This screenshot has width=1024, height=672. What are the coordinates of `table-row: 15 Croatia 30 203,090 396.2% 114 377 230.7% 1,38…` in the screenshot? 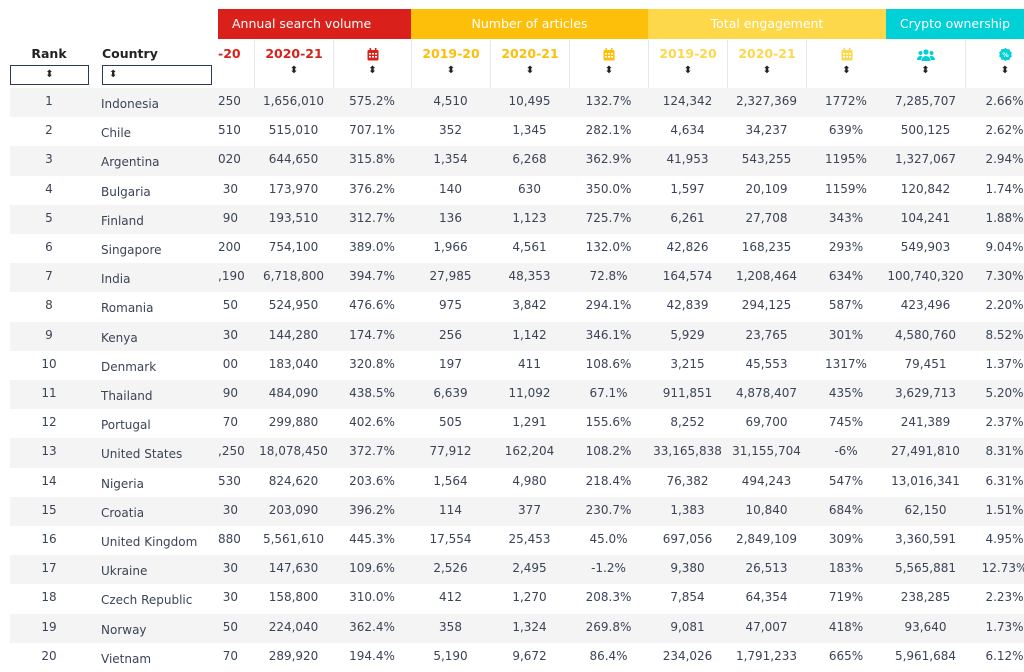 It's located at (517, 511).